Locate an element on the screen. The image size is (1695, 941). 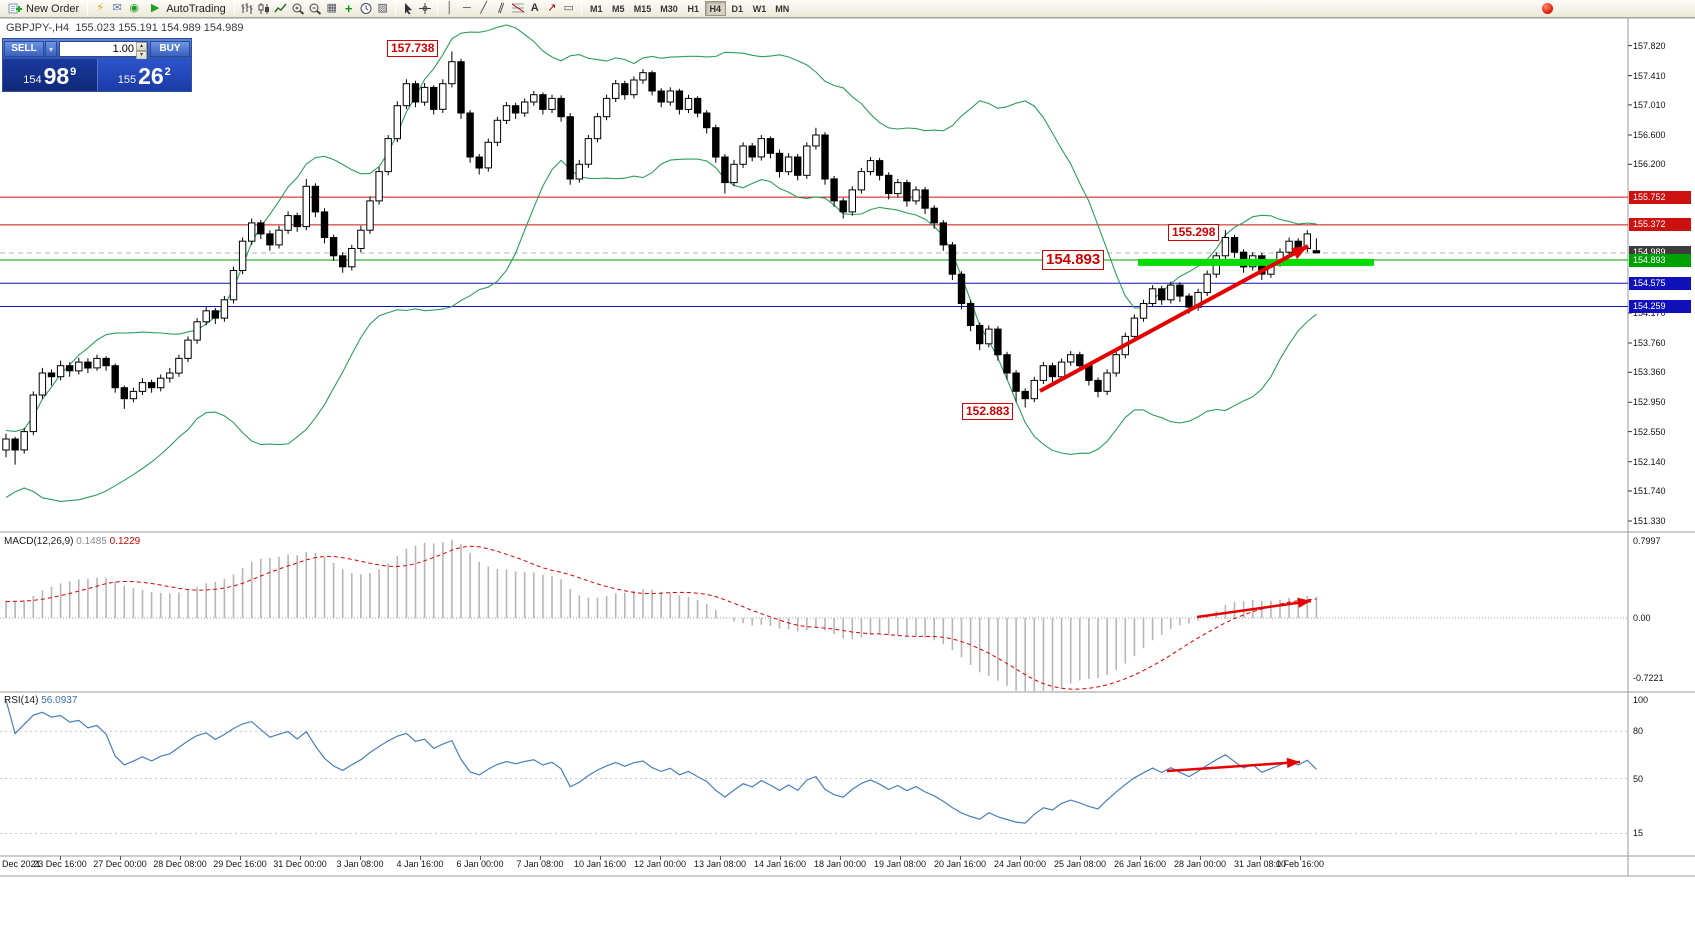
new-order-icon is located at coordinates (15, 8).